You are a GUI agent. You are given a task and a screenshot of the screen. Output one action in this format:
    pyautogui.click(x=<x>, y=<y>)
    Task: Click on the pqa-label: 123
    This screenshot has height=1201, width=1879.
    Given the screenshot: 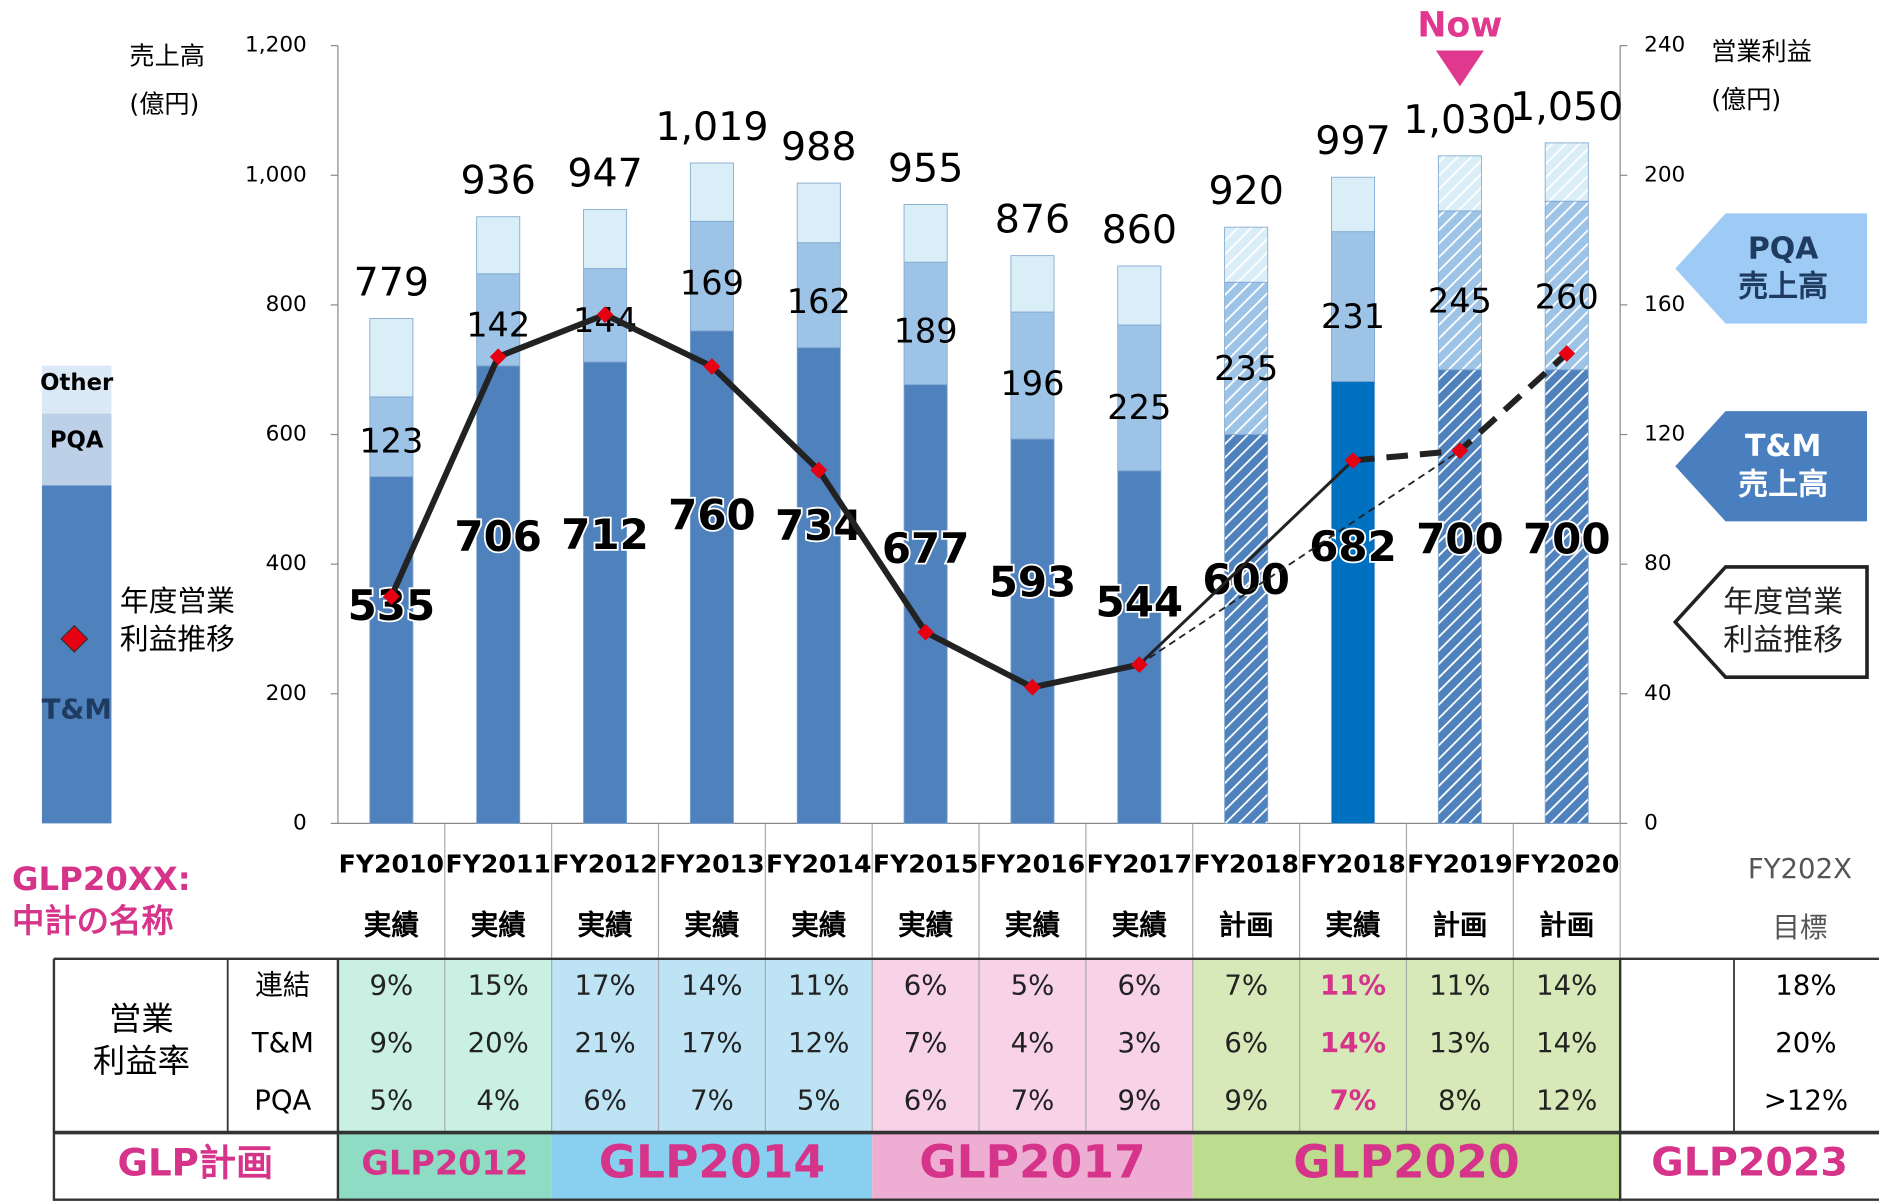 What is the action you would take?
    pyautogui.click(x=391, y=441)
    